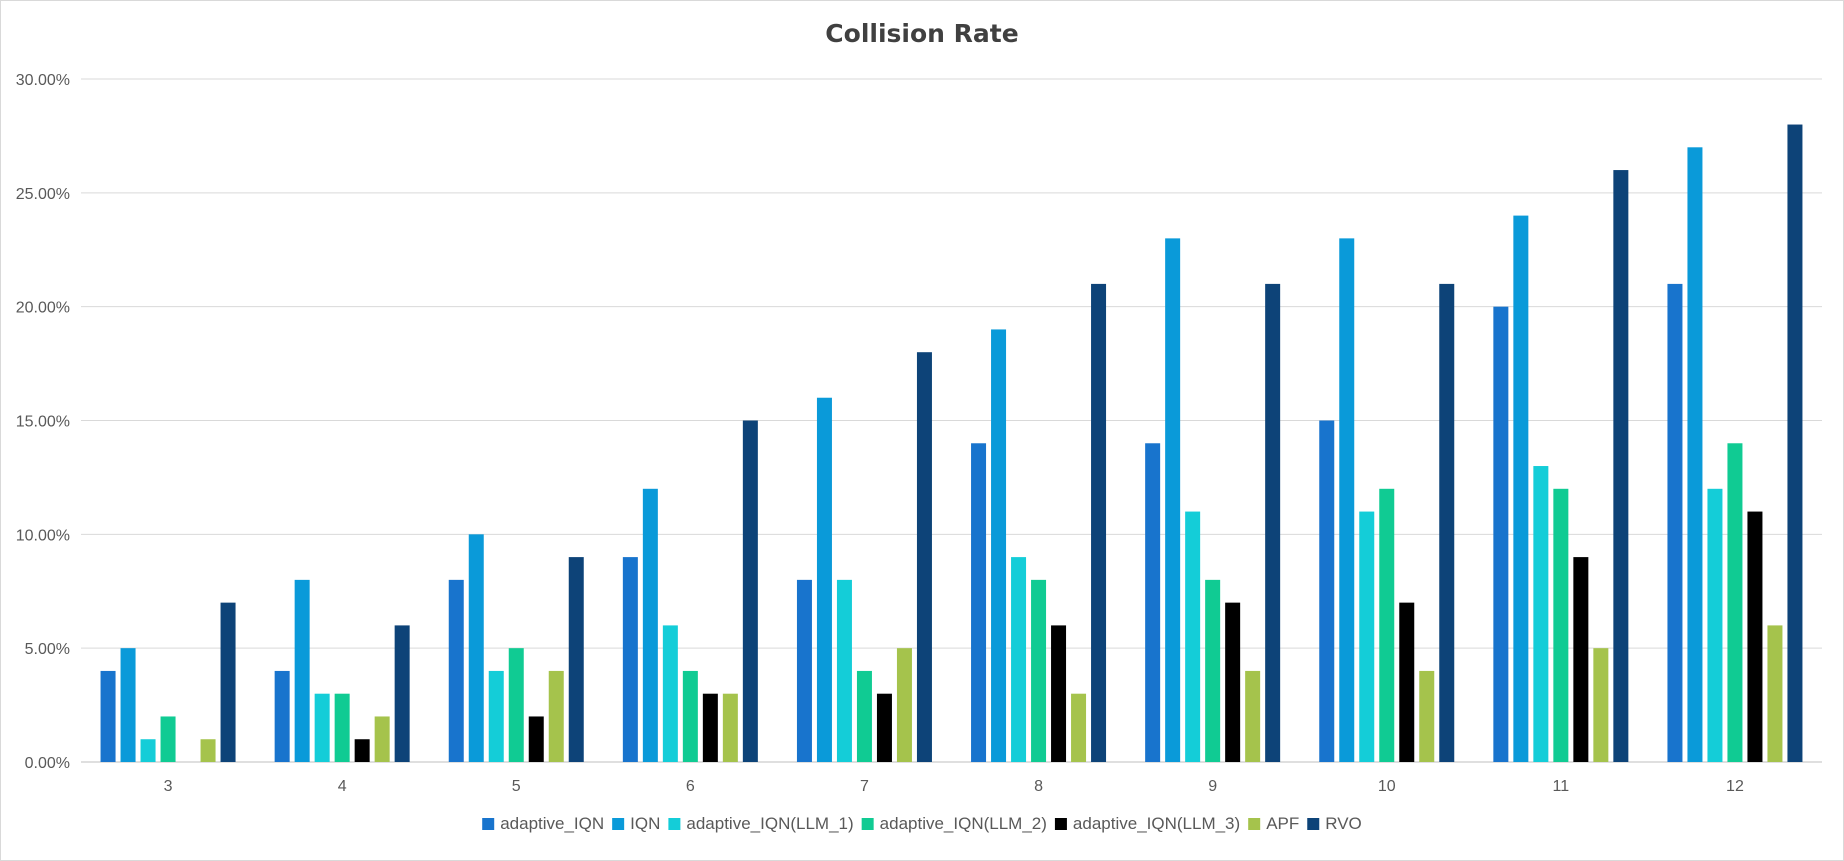 The width and height of the screenshot is (1844, 861). Describe the element at coordinates (47, 763) in the screenshot. I see `y-tick-label: 0.00%` at that location.